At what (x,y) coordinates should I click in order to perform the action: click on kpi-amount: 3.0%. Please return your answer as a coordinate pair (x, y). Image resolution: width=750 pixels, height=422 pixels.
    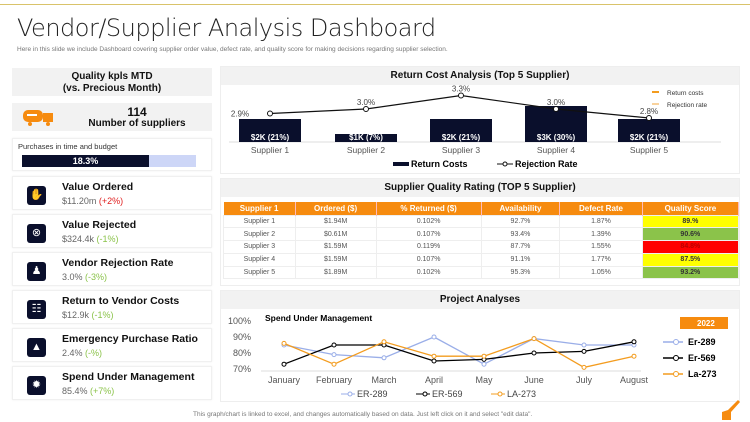
    Looking at the image, I should click on (72, 277).